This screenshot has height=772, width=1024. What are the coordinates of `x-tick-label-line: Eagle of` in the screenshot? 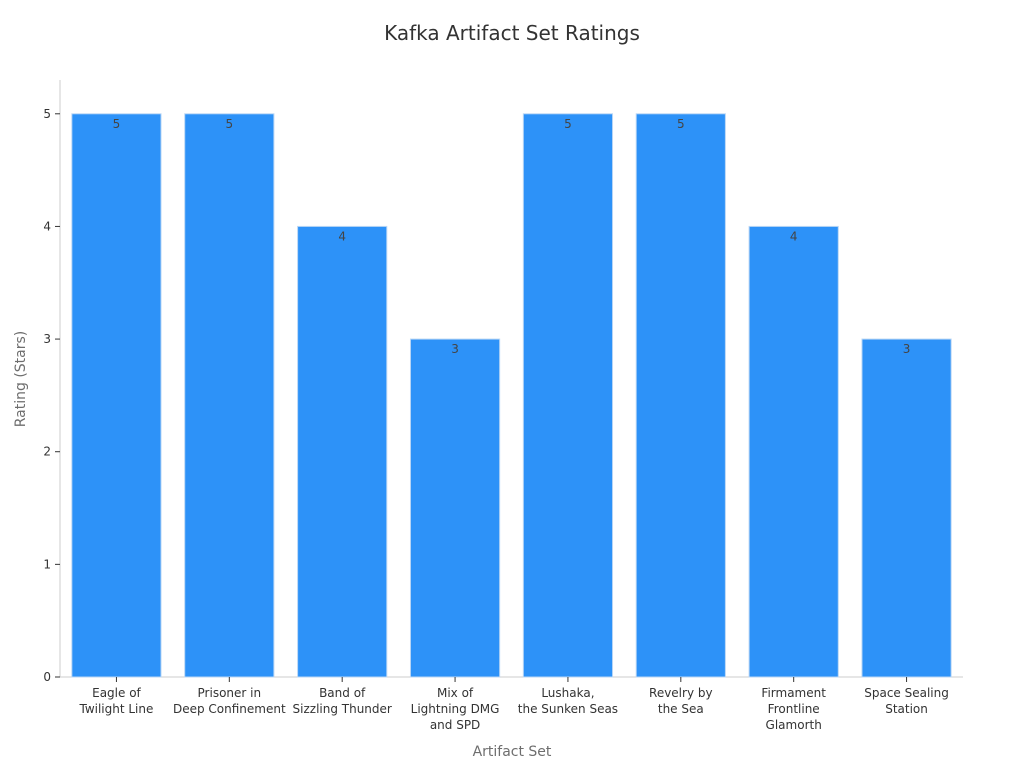 It's located at (116, 693).